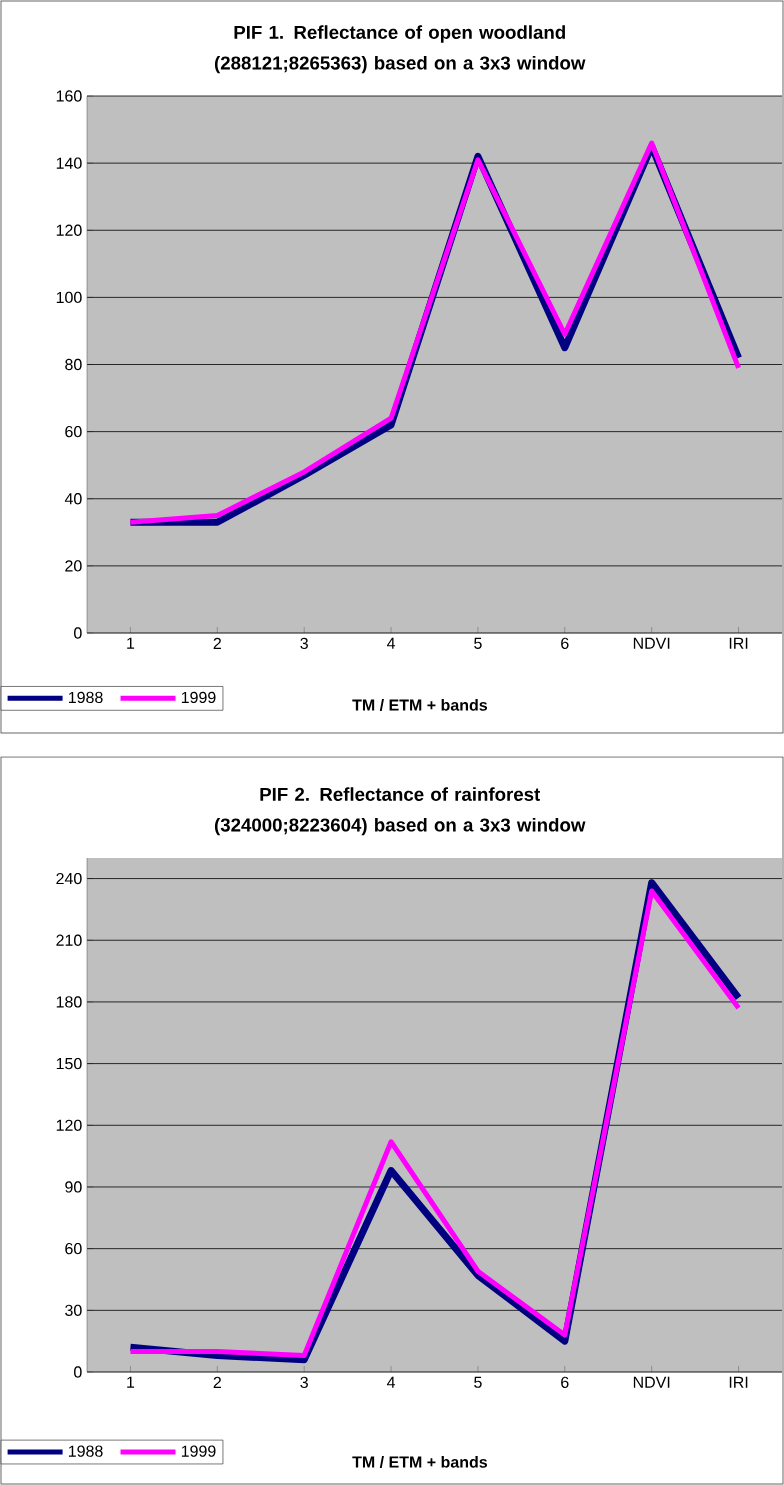 This screenshot has width=784, height=1485. I want to click on y-tick-label: 80, so click(73, 364).